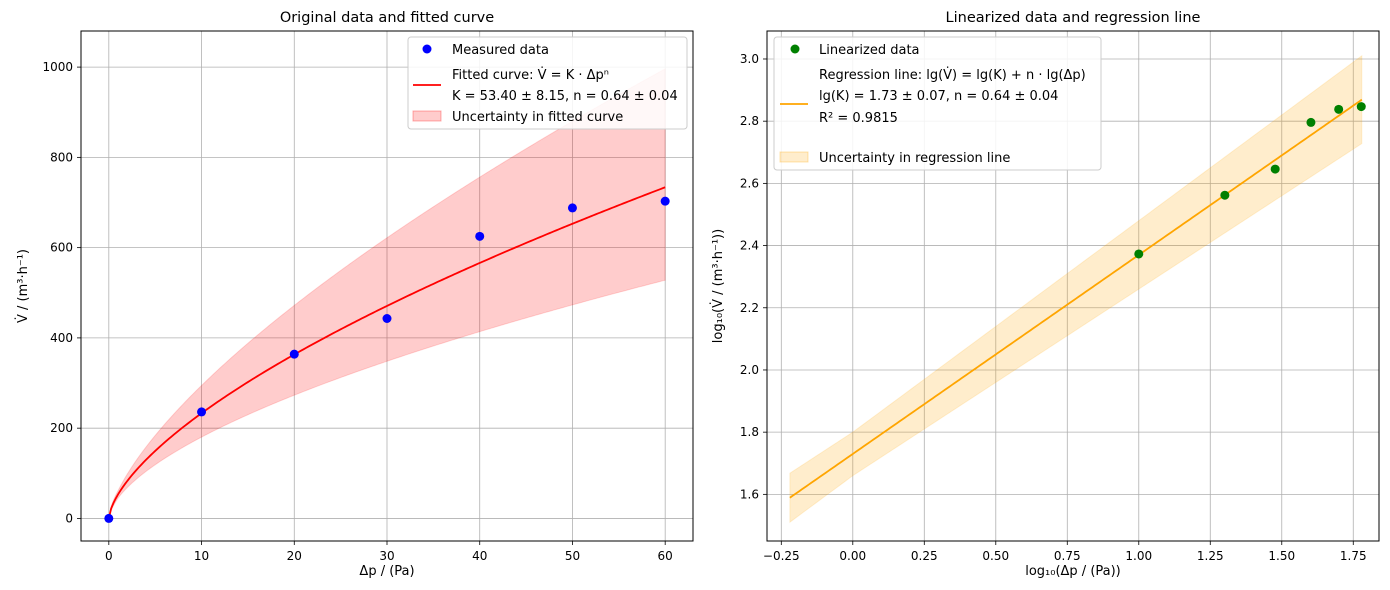 The height and width of the screenshot is (590, 1390). What do you see at coordinates (1250, 180) in the screenshot?
I see `right-linearized-points` at bounding box center [1250, 180].